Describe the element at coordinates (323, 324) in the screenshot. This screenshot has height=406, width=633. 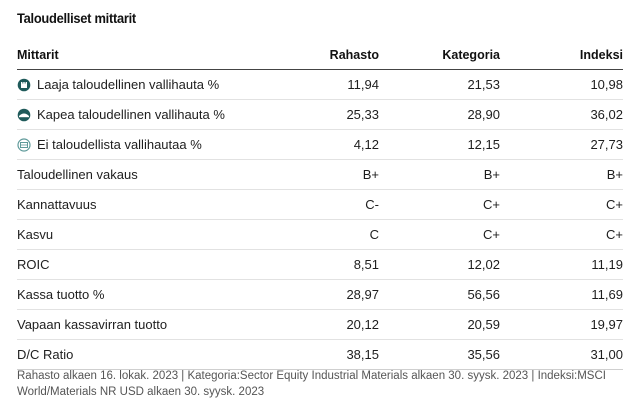
I see `fund-value: 20,12` at that location.